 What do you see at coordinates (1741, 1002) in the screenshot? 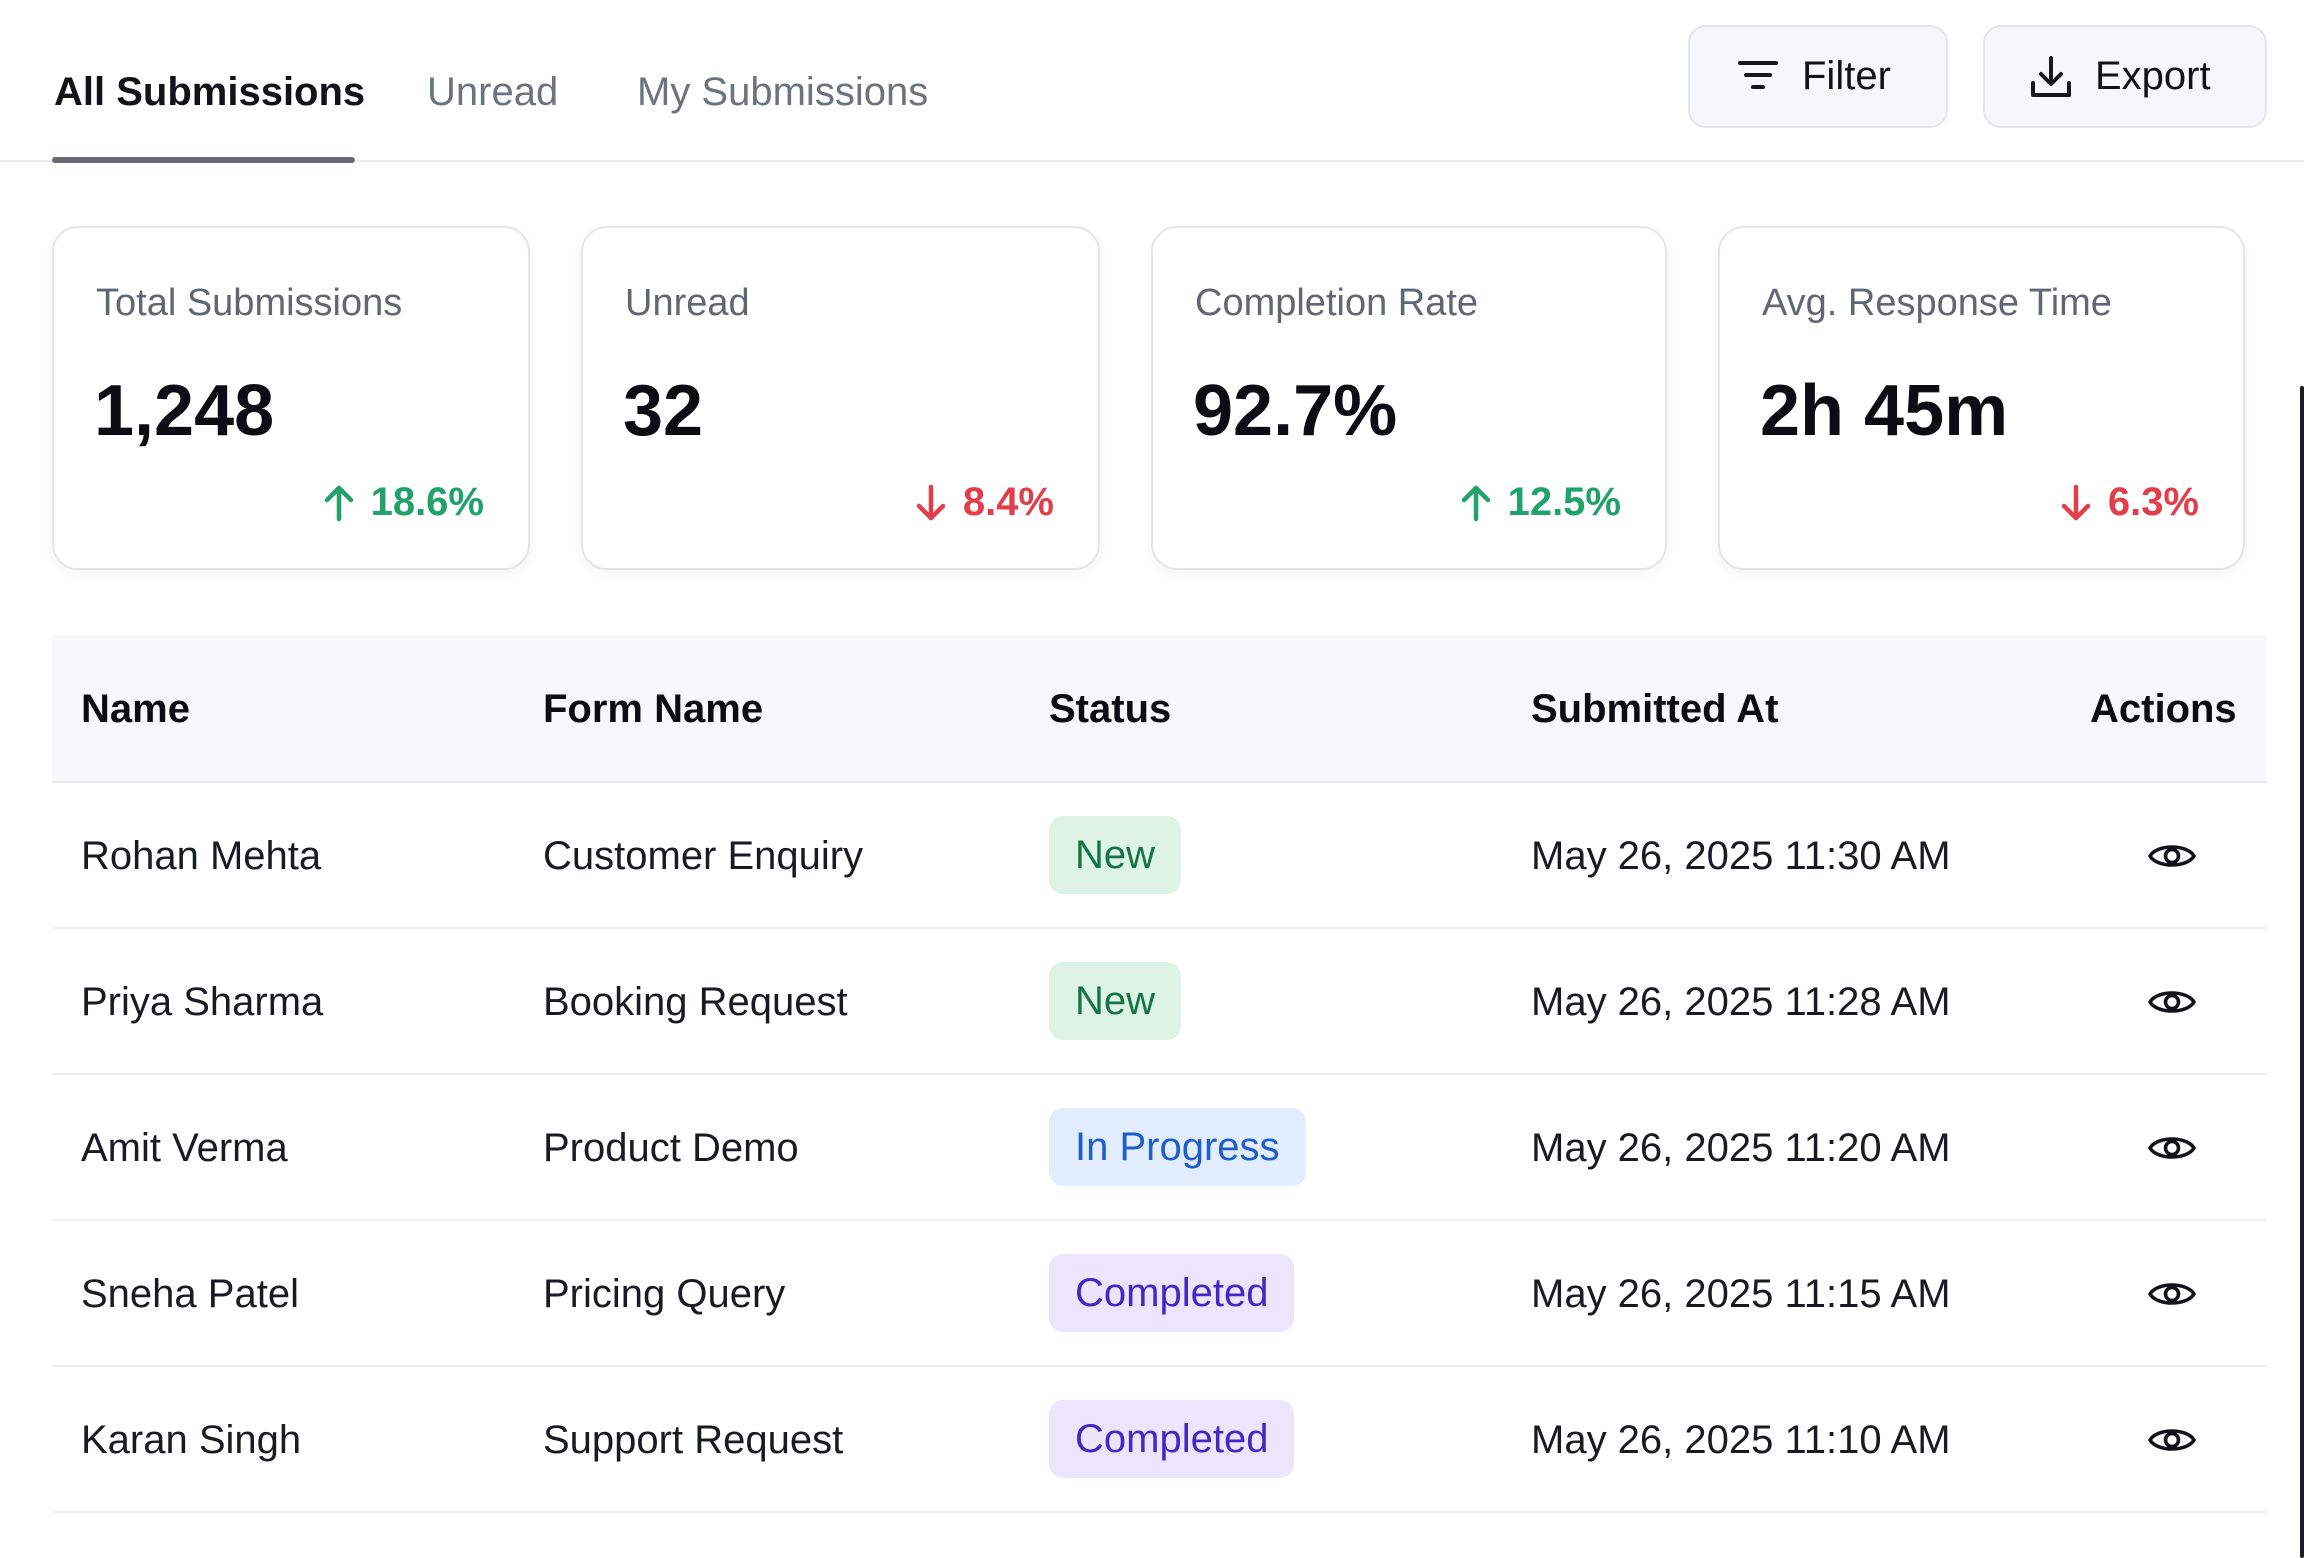
I see `cell-submitted-at: May 26, 2025 11:28 AM` at bounding box center [1741, 1002].